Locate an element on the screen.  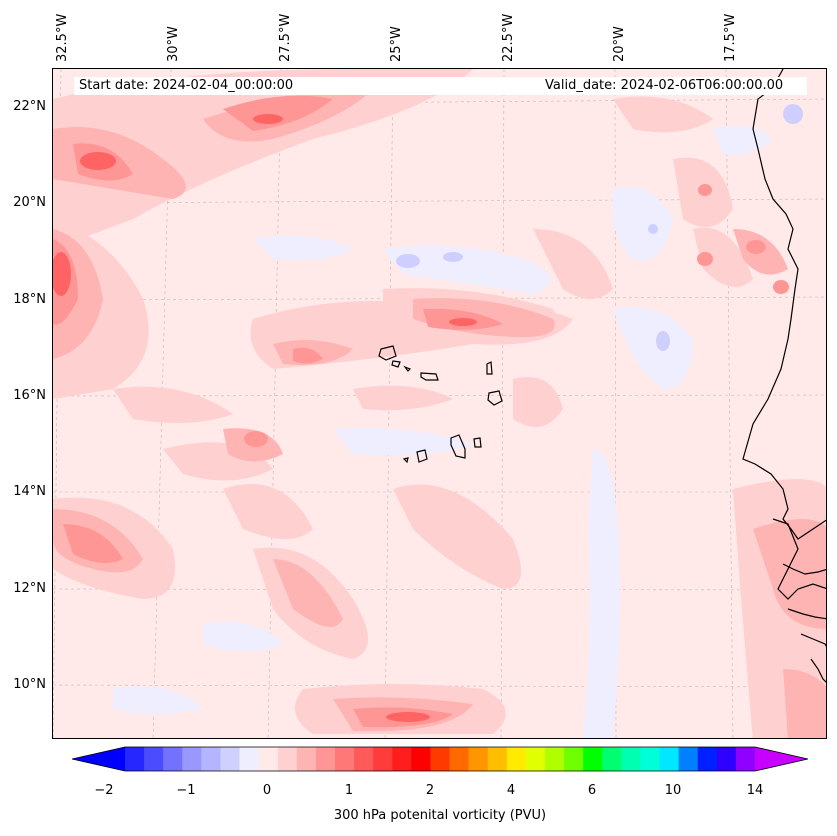
colorbar-outline is located at coordinates (440, 759).